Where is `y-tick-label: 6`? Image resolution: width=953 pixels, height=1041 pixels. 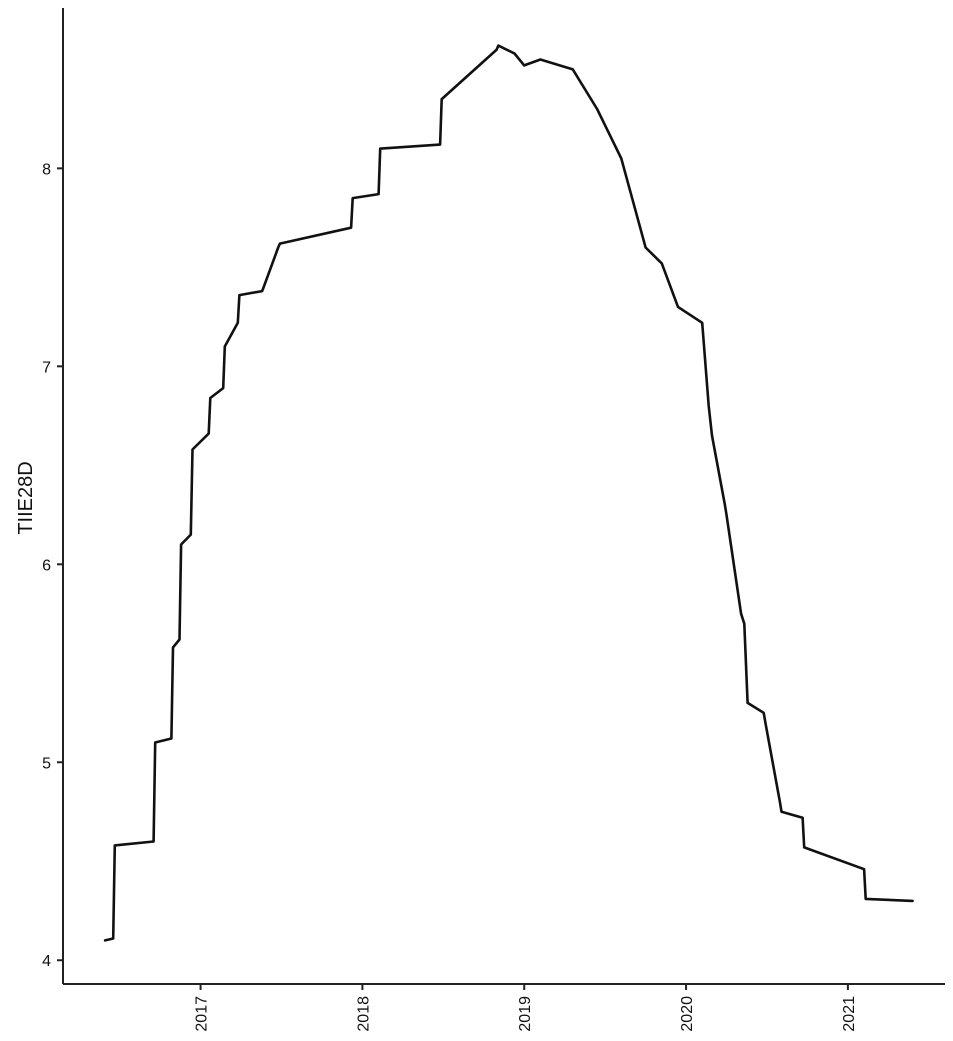
y-tick-label: 6 is located at coordinates (46, 565).